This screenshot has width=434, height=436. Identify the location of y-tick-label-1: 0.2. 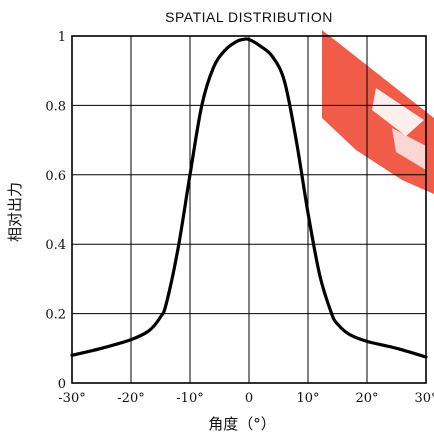
(55, 315).